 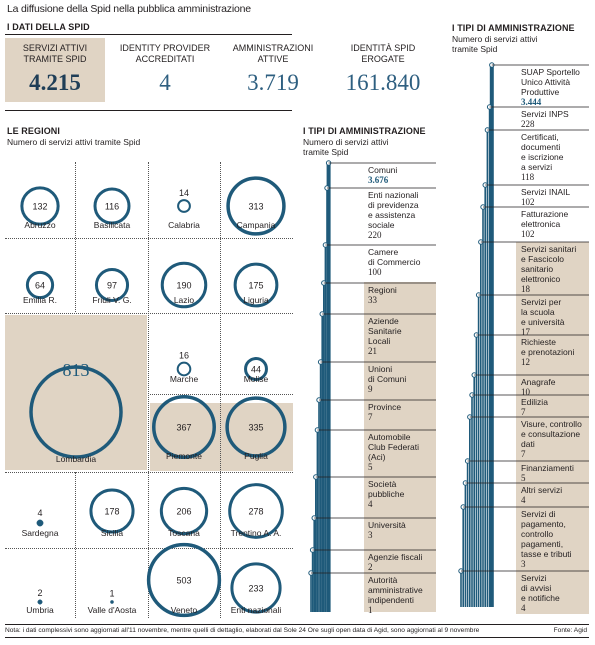 What do you see at coordinates (184, 300) in the screenshot?
I see `label-lazio: Lazio` at bounding box center [184, 300].